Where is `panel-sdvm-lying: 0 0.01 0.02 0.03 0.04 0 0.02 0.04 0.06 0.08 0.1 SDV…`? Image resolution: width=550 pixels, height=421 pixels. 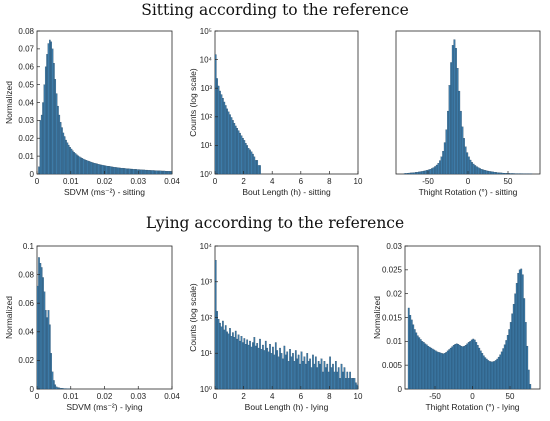 panel-sdvm-lying: 0 0.01 0.02 0.03 0.04 0 0.02 0.04 0.06 0.08 0.1 SDV… is located at coordinates (92, 327).